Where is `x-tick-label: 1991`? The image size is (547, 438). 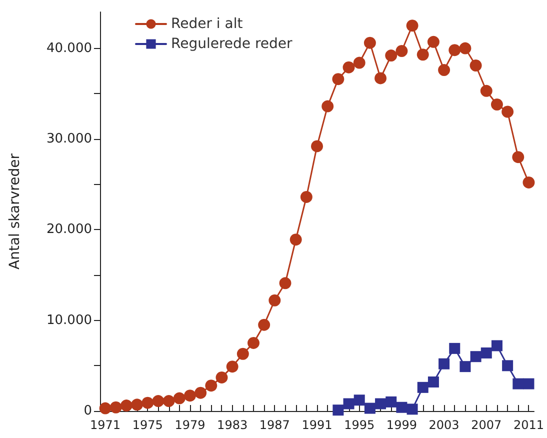 x-tick-label: 1991 is located at coordinates (317, 425).